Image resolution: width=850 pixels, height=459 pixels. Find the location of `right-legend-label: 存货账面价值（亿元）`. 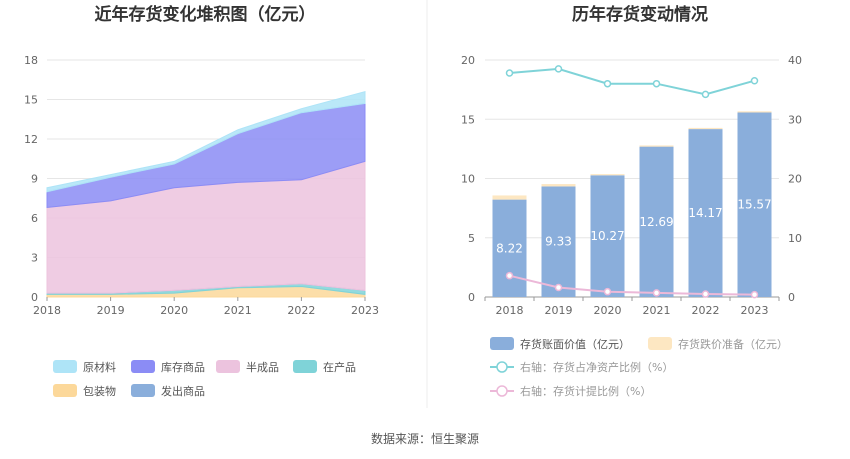

right-legend-label: 存货账面价值（亿元） is located at coordinates (575, 344).